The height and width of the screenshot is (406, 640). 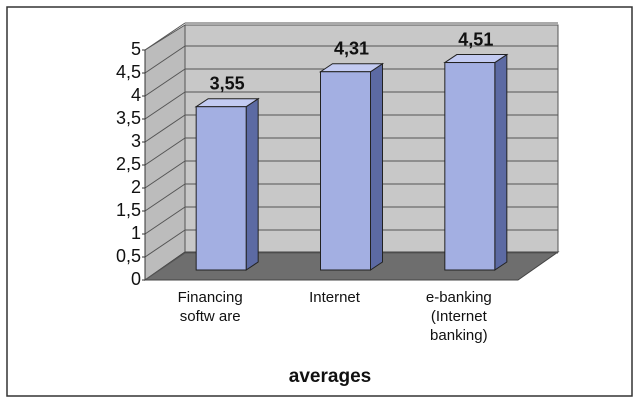 What do you see at coordinates (128, 256) in the screenshot?
I see `y-tick-label: 0,5` at bounding box center [128, 256].